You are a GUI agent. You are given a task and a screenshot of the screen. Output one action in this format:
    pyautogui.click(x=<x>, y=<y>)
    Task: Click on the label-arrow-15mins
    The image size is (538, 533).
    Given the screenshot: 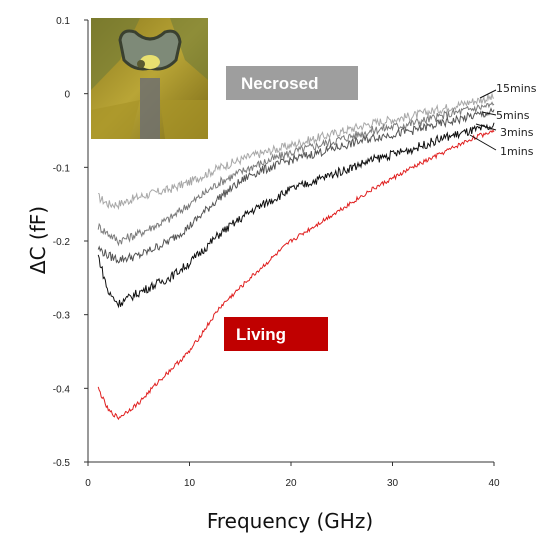 What is the action you would take?
    pyautogui.click(x=488, y=94)
    